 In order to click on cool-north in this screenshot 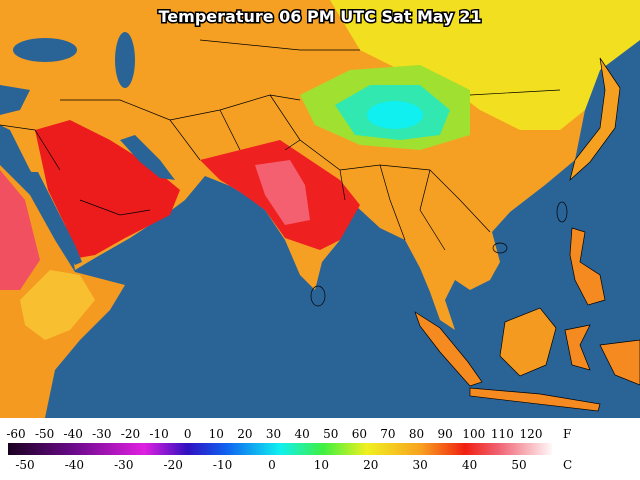, I will do `click(485, 65)`.